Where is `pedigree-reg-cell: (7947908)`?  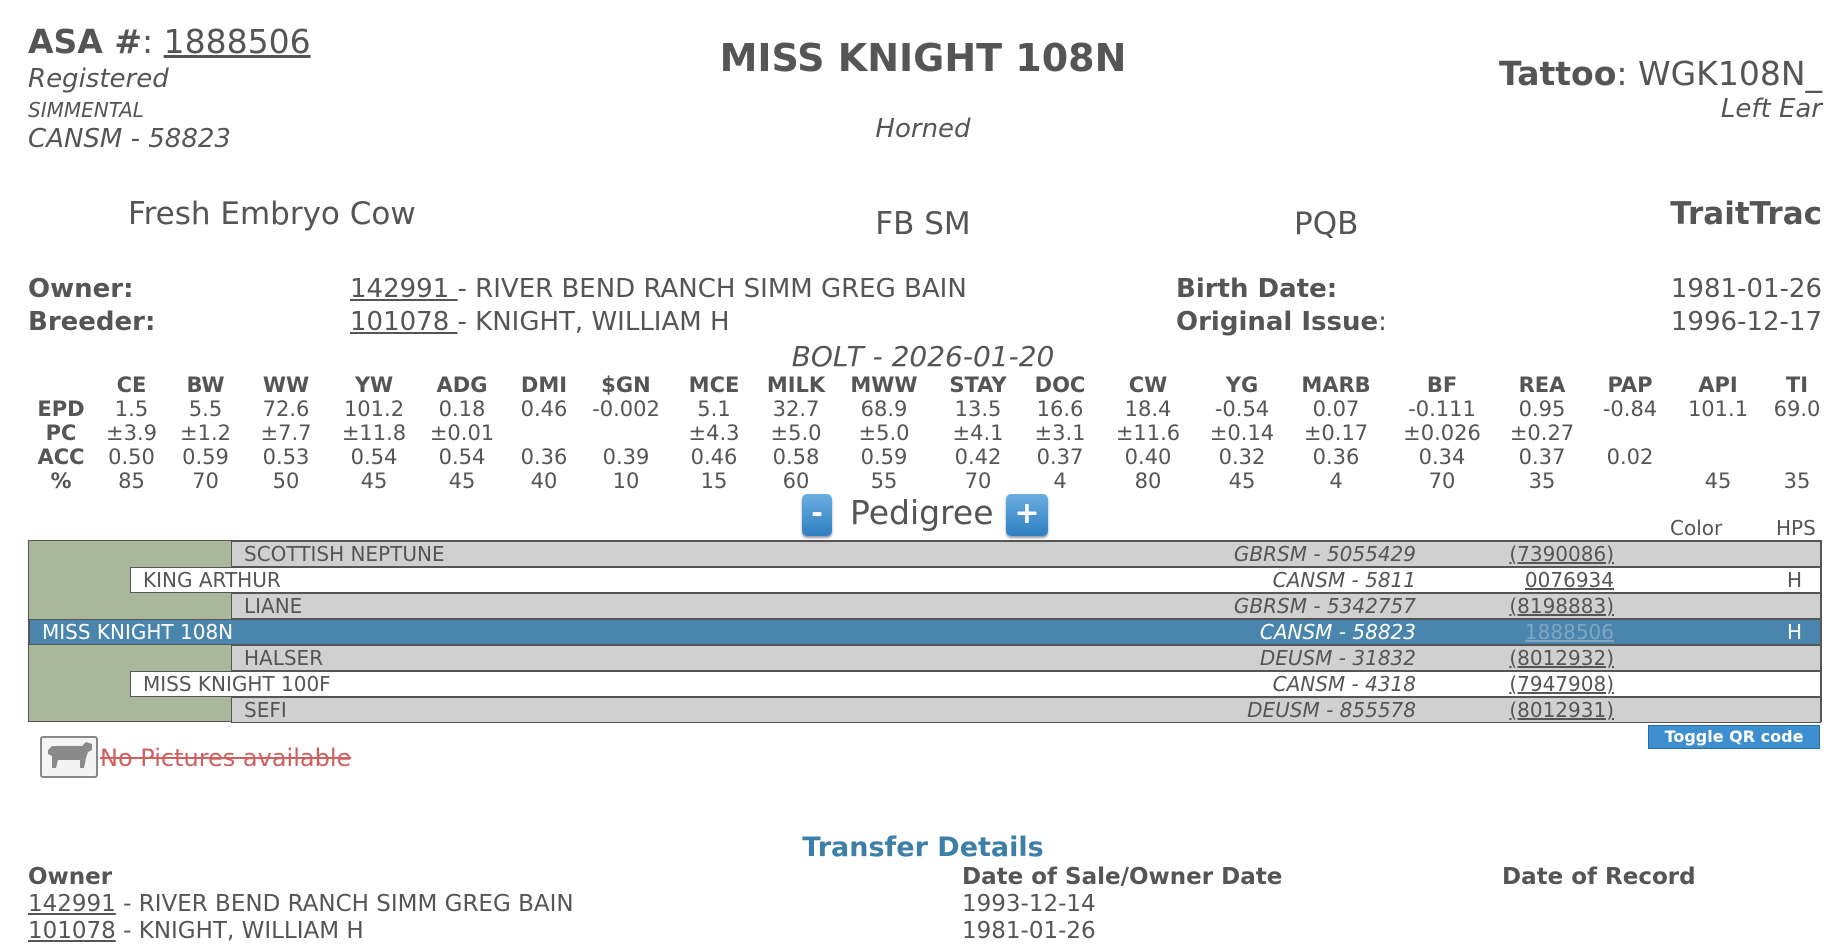 pedigree-reg-cell: (7947908) is located at coordinates (1561, 684).